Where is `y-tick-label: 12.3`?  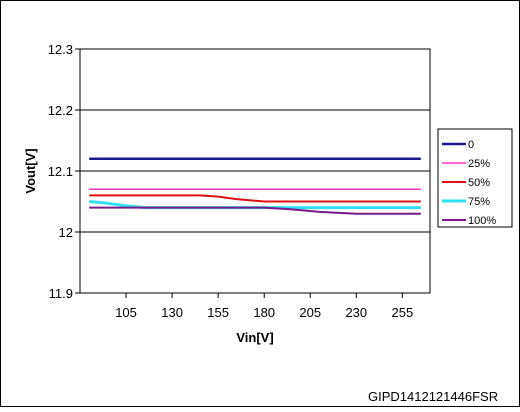 y-tick-label: 12.3 is located at coordinates (60, 49).